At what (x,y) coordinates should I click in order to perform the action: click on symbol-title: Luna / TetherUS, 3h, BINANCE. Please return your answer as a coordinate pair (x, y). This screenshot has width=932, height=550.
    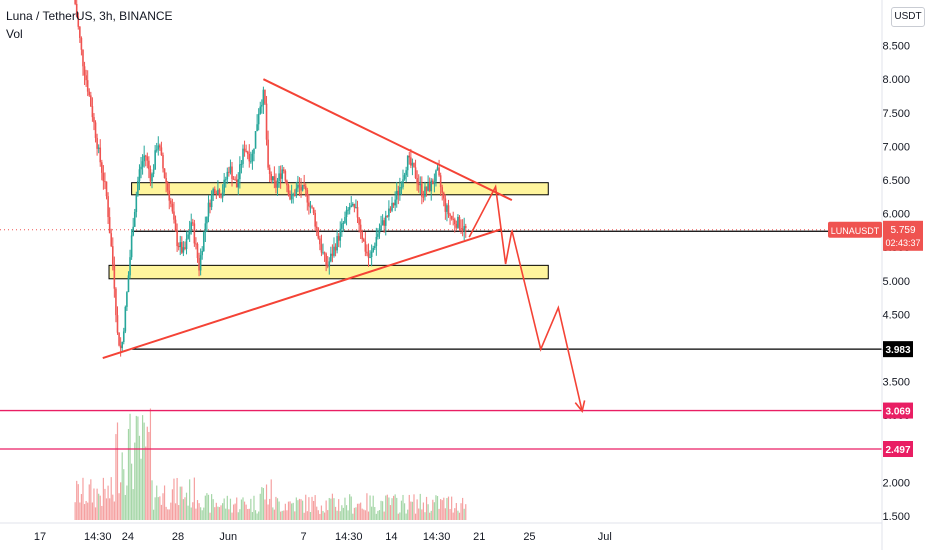
    Looking at the image, I should click on (89, 16).